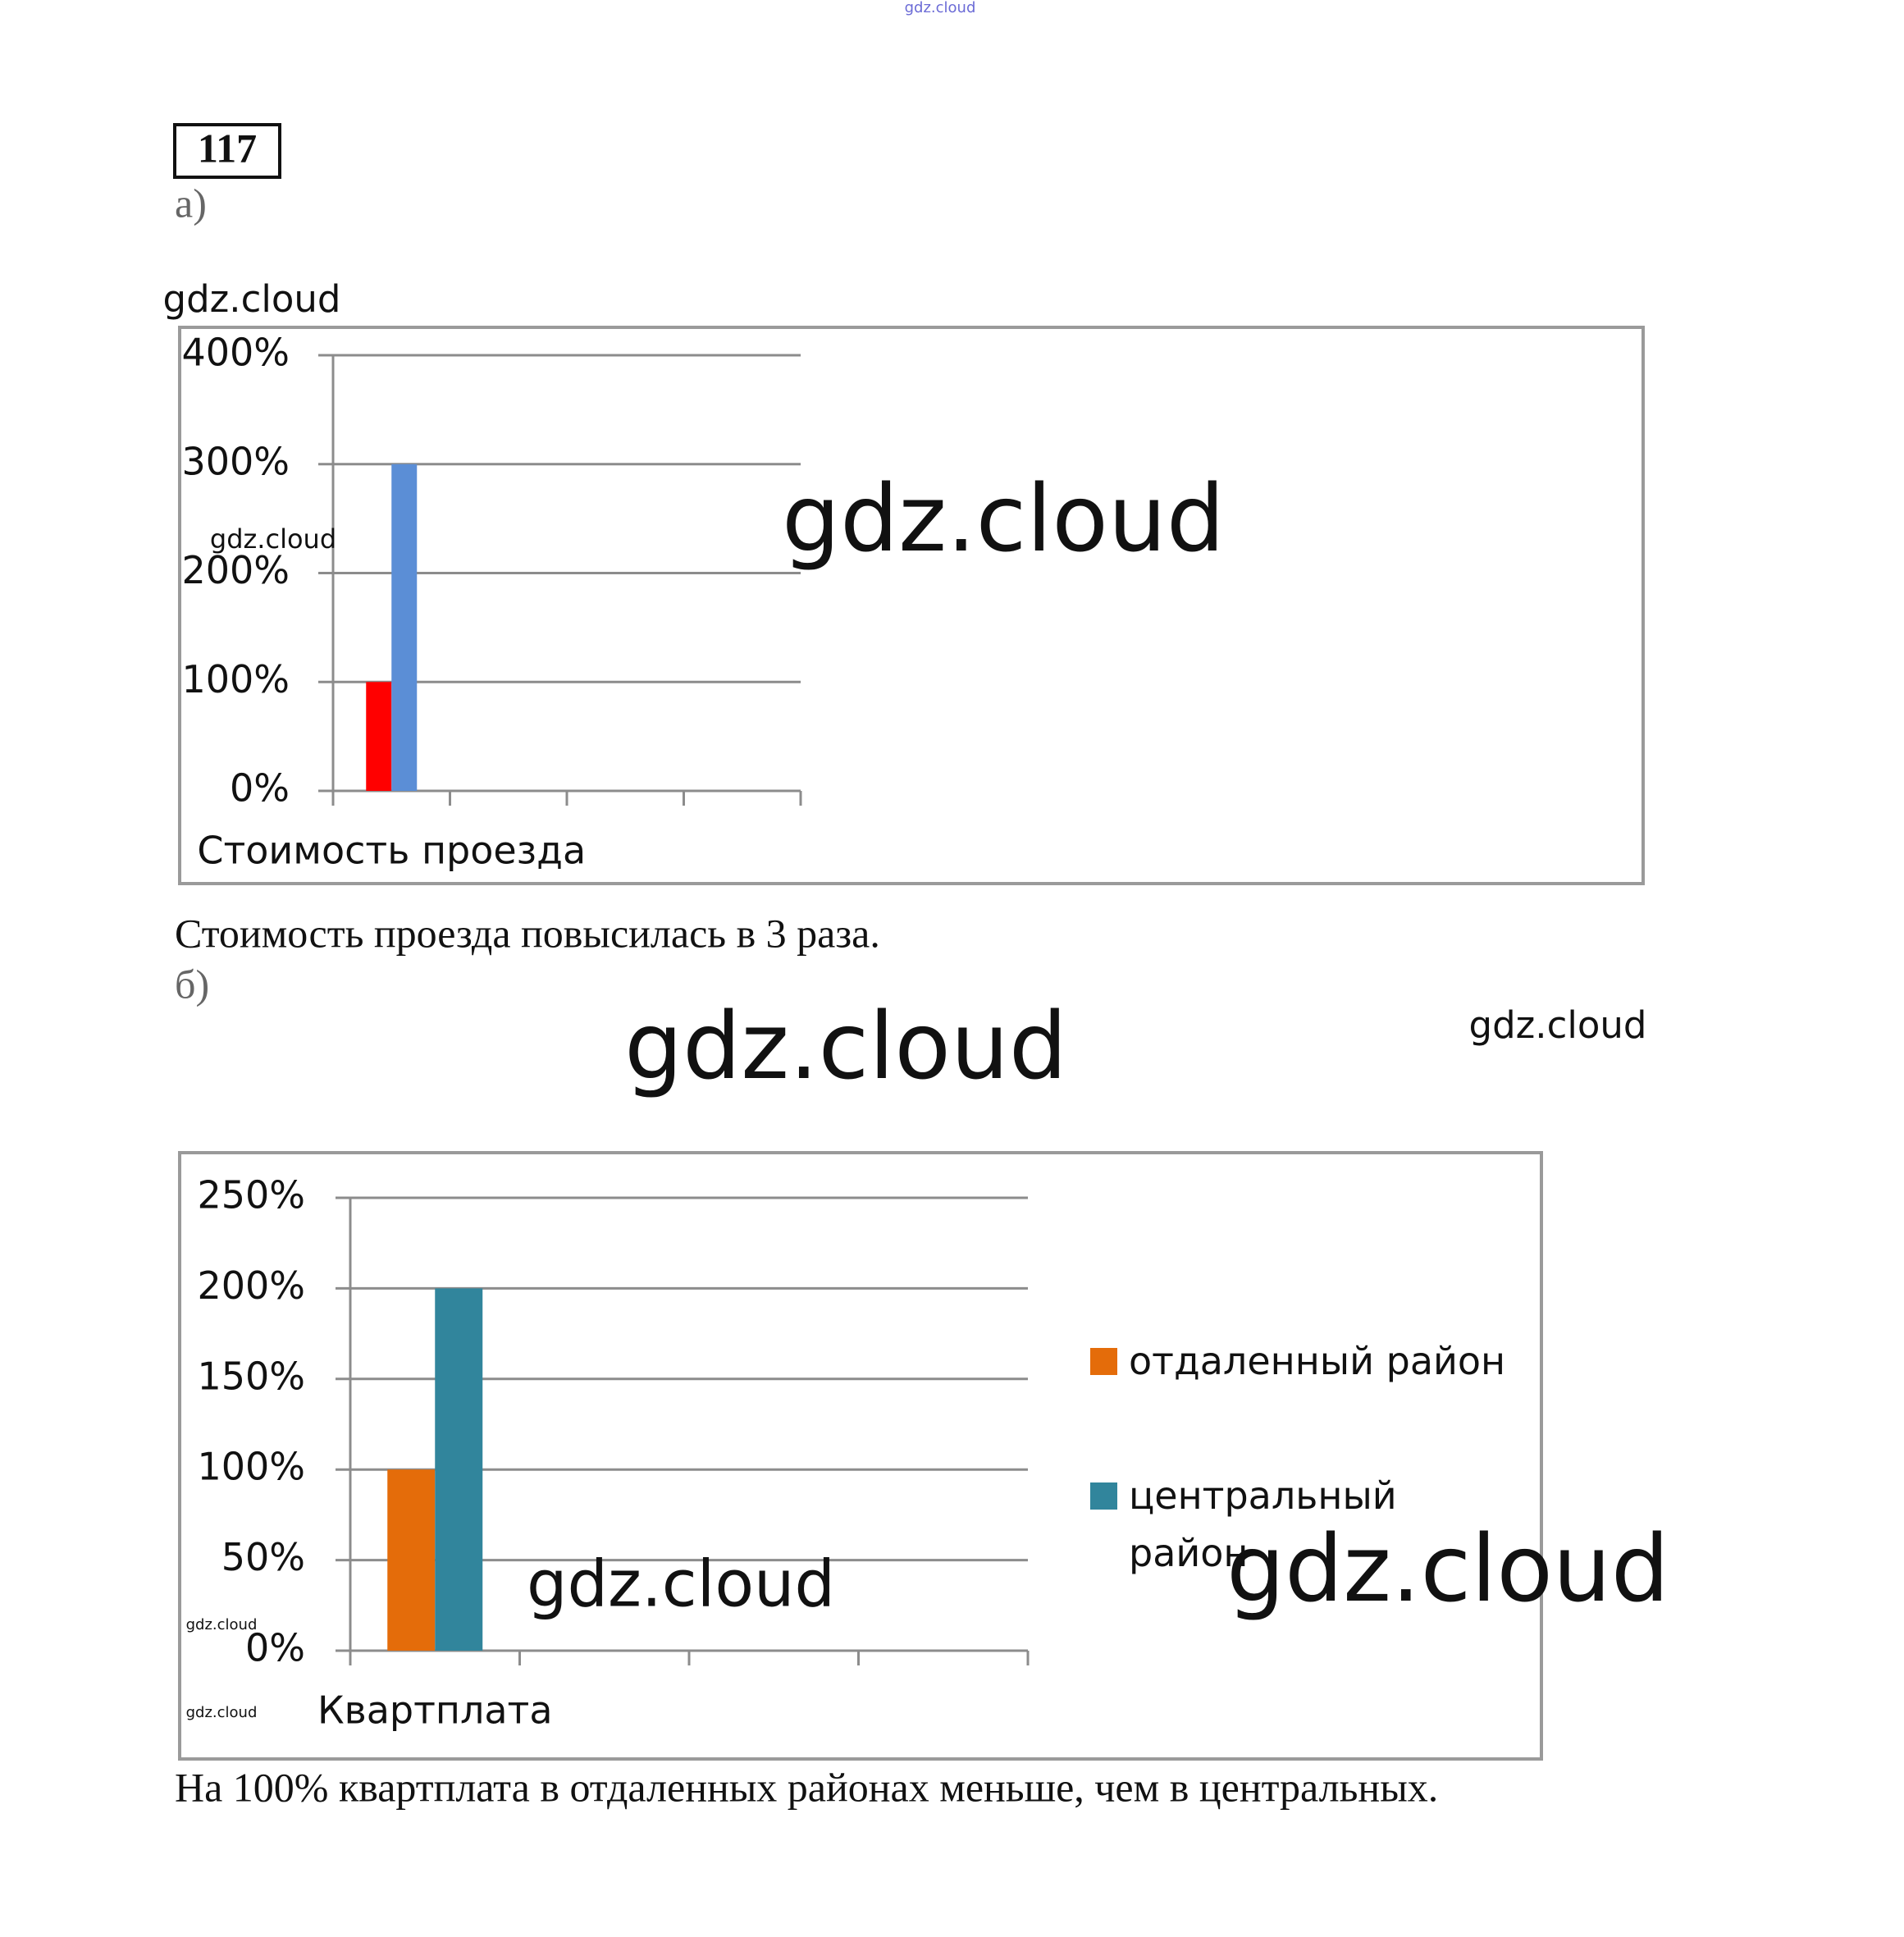 The height and width of the screenshot is (1937, 1904). I want to click on y-tick-label: 250%, so click(251, 1195).